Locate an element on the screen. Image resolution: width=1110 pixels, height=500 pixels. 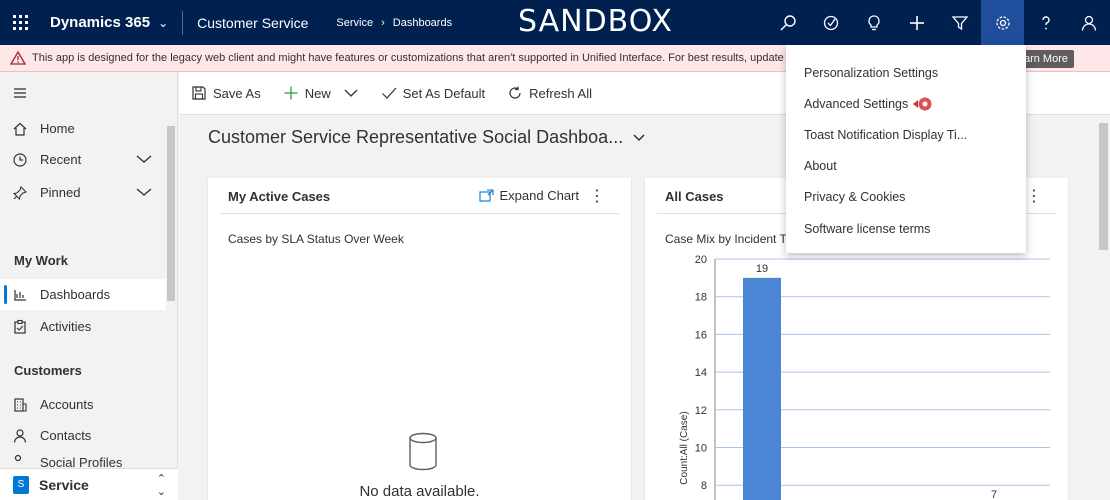
lightbulb-icon is located at coordinates (873, 22).